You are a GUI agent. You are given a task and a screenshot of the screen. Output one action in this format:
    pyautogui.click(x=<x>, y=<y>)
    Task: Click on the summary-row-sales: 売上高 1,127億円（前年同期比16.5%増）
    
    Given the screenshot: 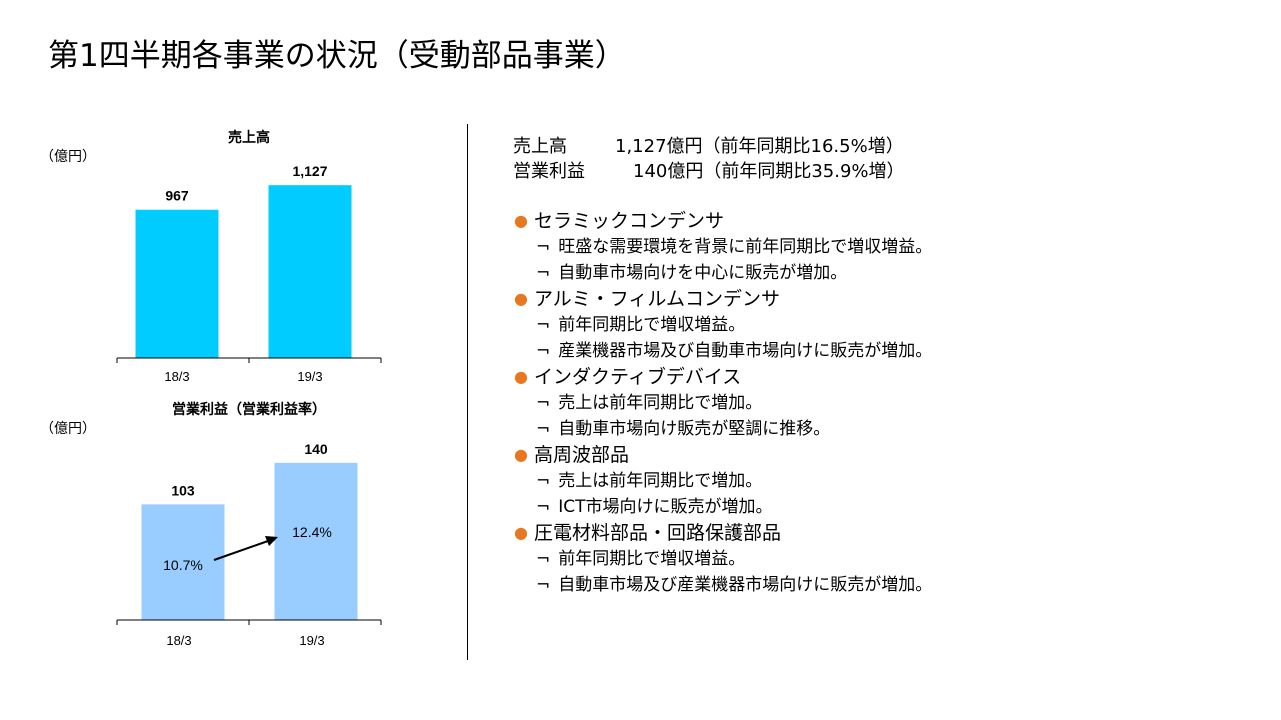 What is the action you would take?
    pyautogui.click(x=709, y=146)
    